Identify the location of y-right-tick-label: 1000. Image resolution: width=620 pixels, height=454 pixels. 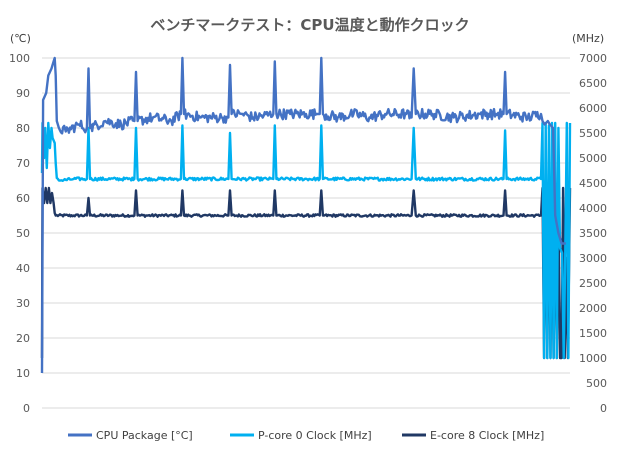
(593, 358).